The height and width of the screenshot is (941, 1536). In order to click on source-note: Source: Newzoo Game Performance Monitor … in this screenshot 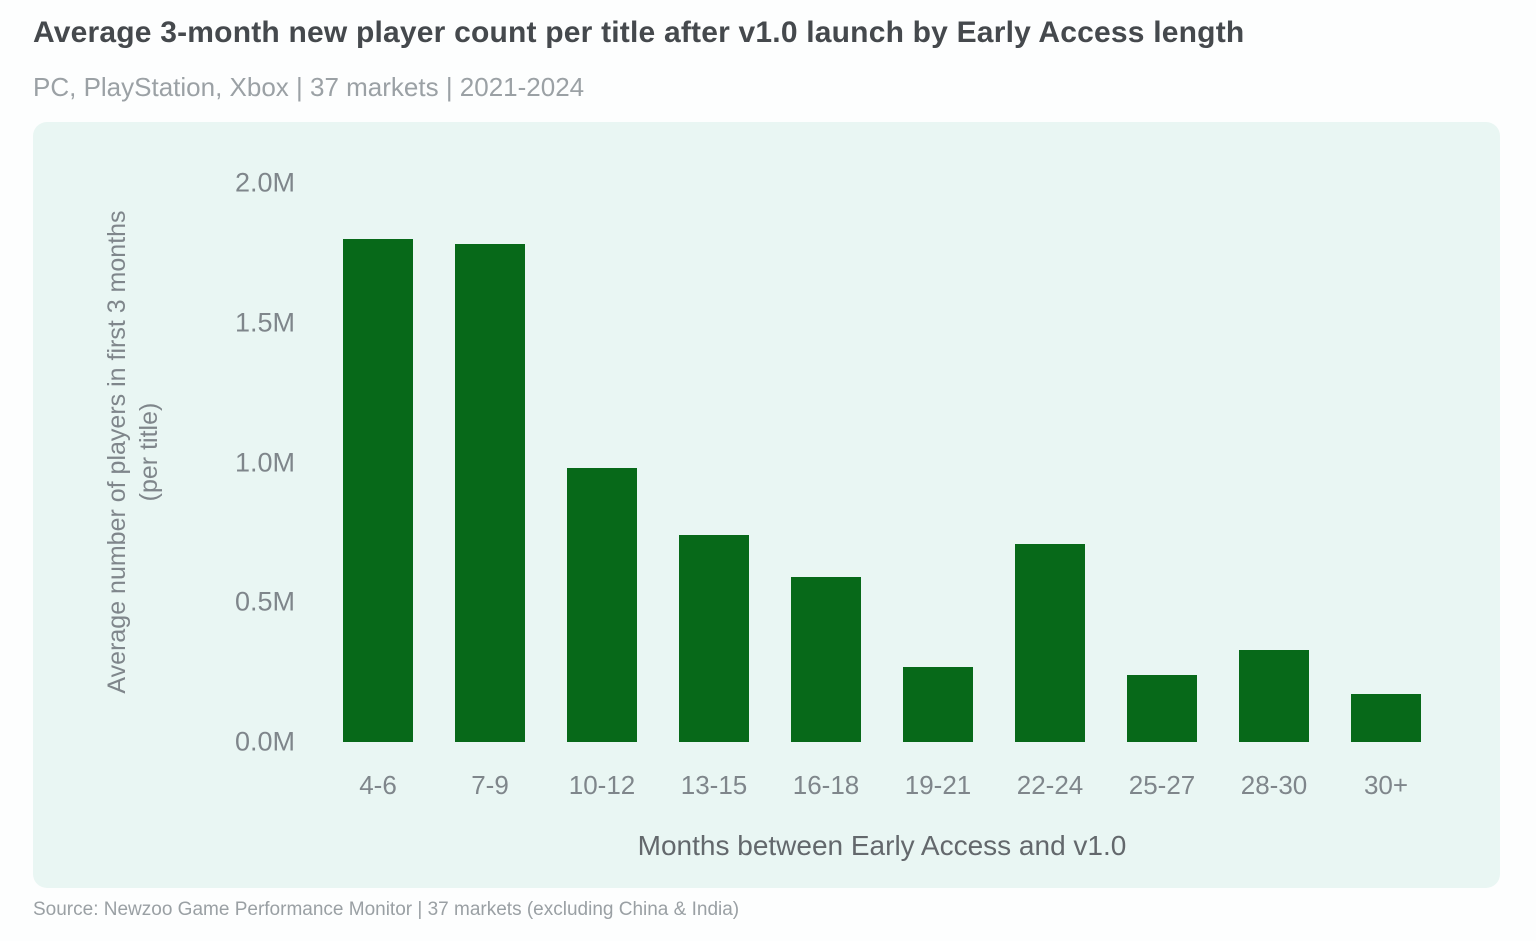, I will do `click(386, 909)`.